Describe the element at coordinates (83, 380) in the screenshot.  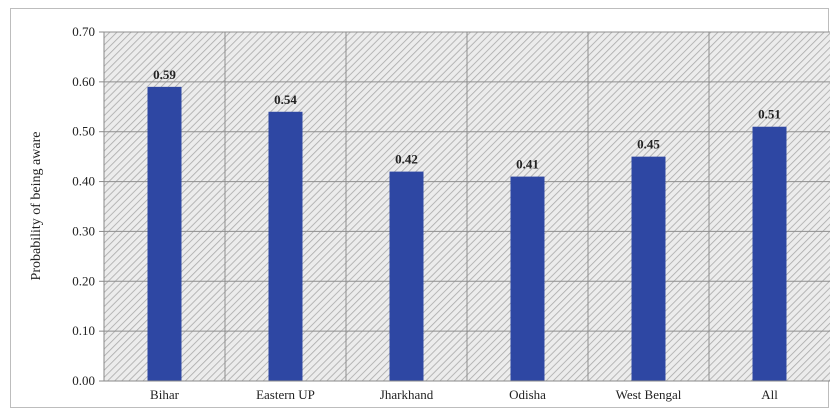
I see `y-tick-label: 0.00` at that location.